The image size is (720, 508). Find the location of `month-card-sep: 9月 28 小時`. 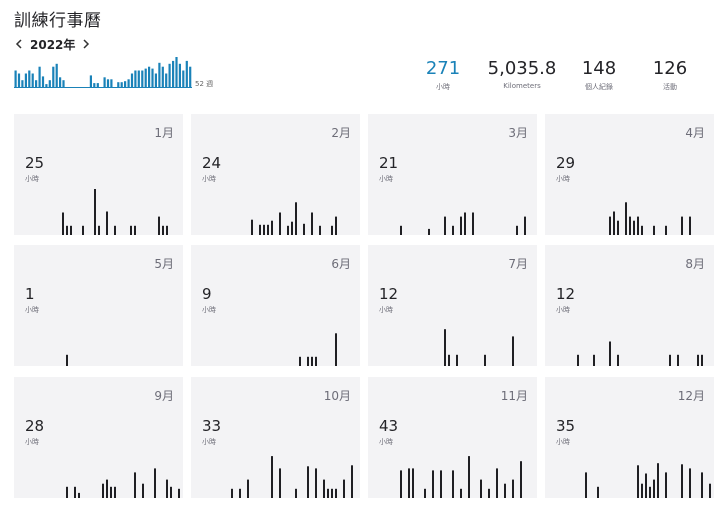

month-card-sep: 9月 28 小時 is located at coordinates (98, 437).